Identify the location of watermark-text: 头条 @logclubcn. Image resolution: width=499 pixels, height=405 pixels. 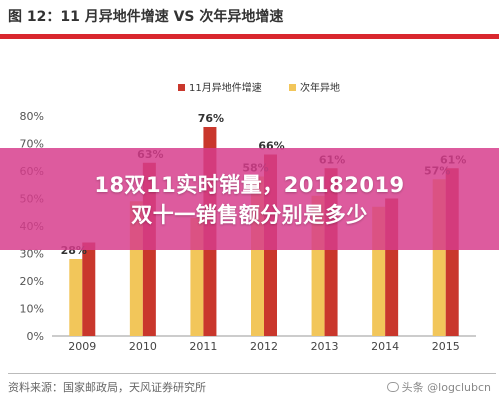
(446, 387).